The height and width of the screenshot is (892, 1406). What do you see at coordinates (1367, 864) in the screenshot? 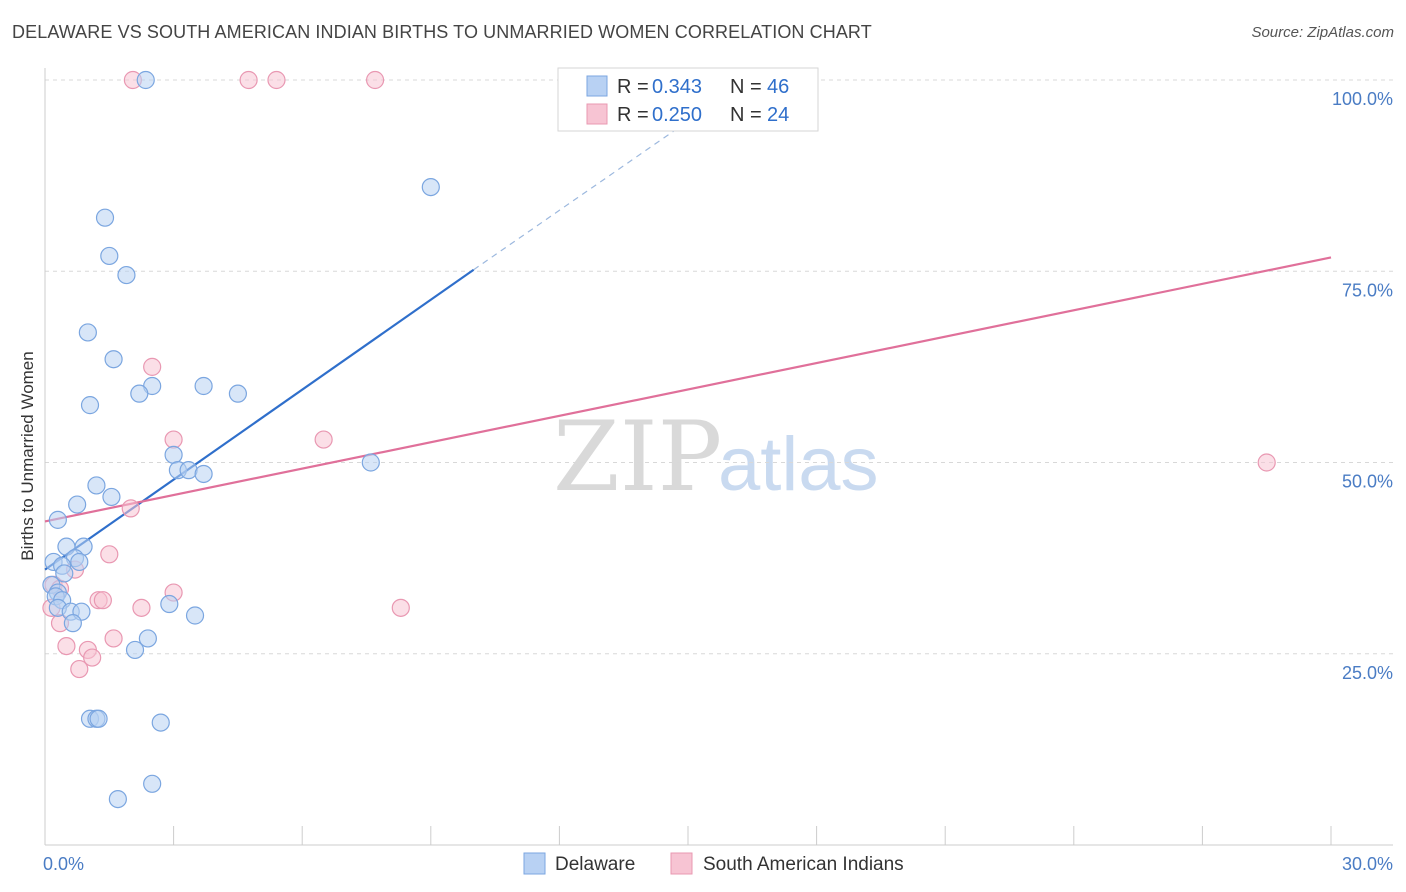
I see `x-tick-label-max: 30.0%` at bounding box center [1367, 864].